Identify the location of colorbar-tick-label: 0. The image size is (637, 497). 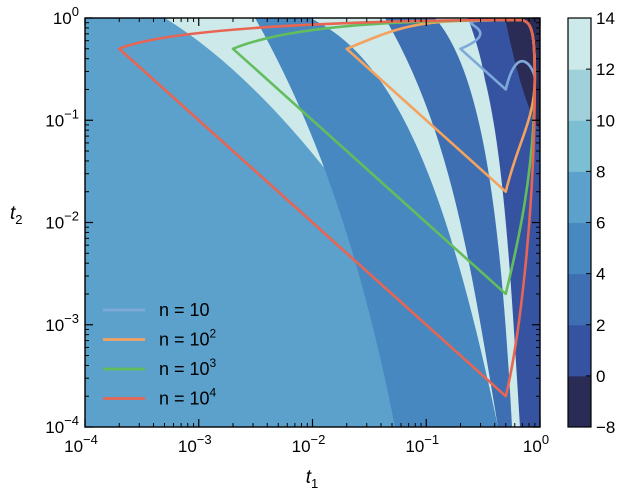
(600, 376).